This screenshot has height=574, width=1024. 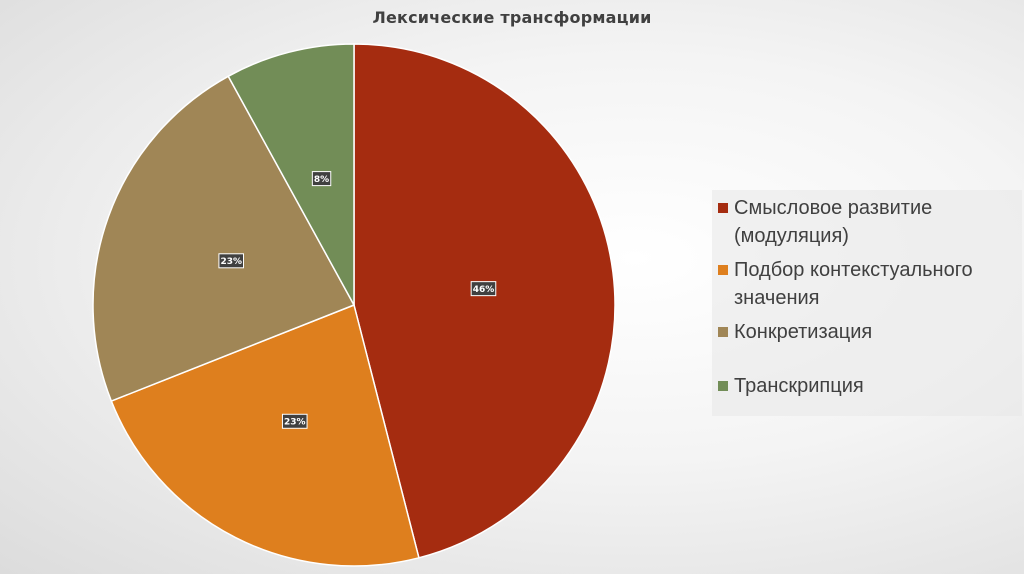 I want to click on legend-item-concretization: Конкретизация, so click(x=867, y=332).